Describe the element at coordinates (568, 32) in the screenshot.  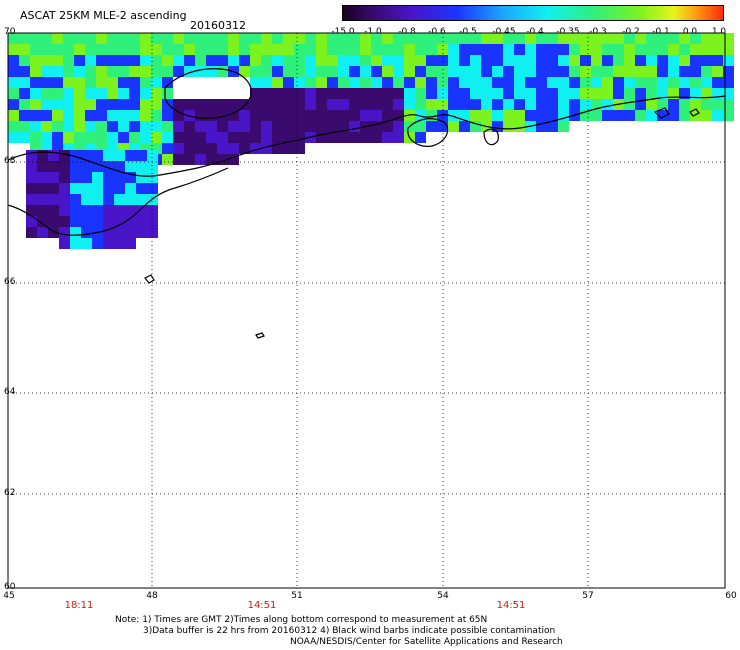
I see `colorbar-label: -0.35` at that location.